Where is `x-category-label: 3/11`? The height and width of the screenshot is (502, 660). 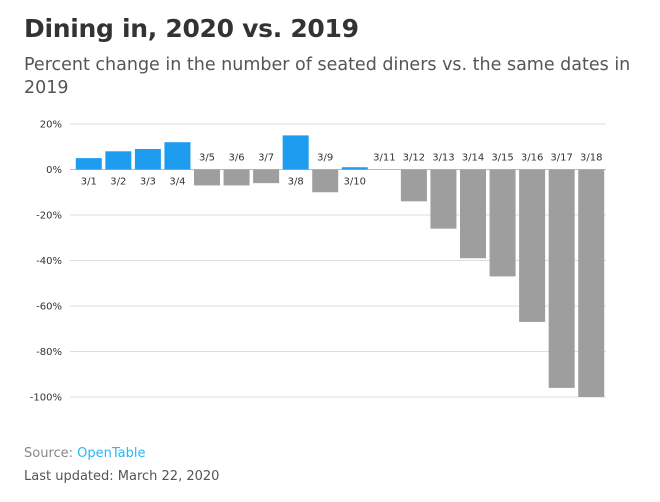
x-category-label: 3/11 is located at coordinates (384, 158).